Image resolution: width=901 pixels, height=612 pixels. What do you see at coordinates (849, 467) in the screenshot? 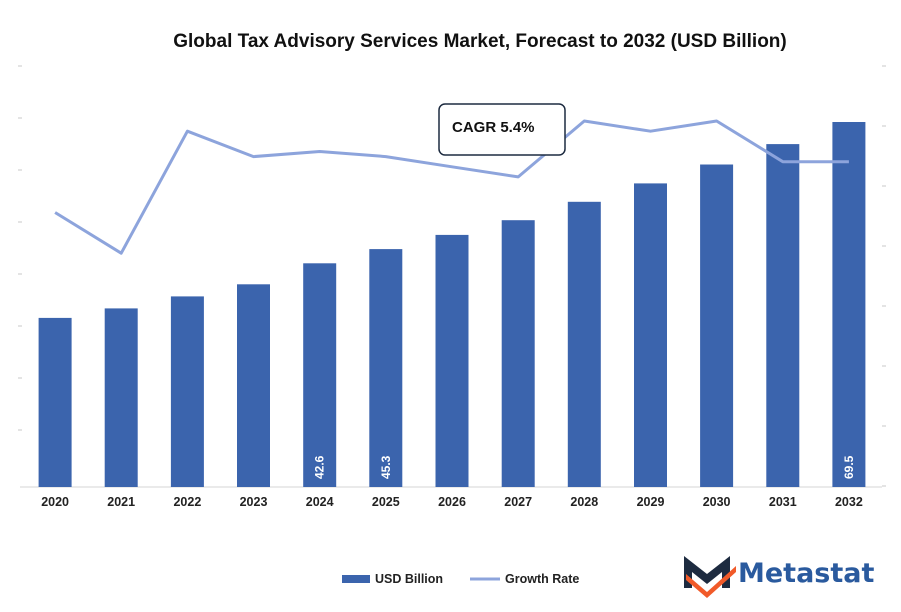
I see `data-label-2032: 69.5` at bounding box center [849, 467].